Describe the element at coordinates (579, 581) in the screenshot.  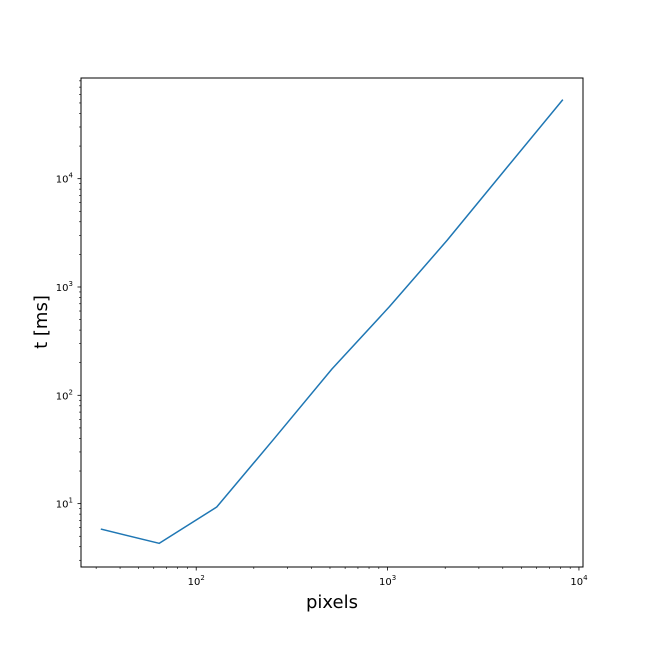
I see `x-tick-label: 10⁴` at that location.